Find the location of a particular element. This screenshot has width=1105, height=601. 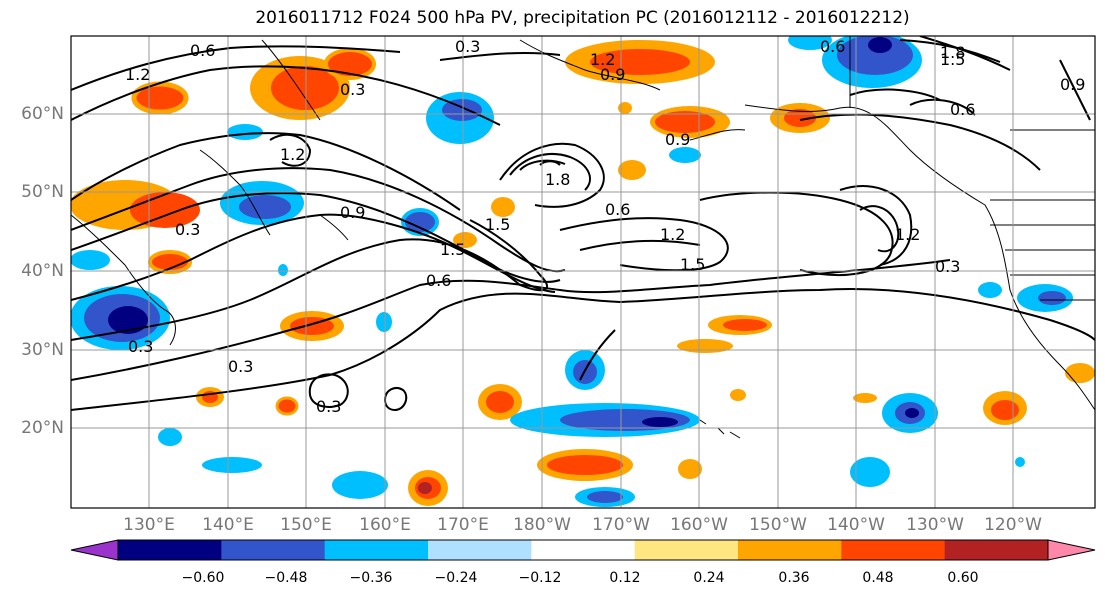

lon-label: 130°E is located at coordinates (149, 525).